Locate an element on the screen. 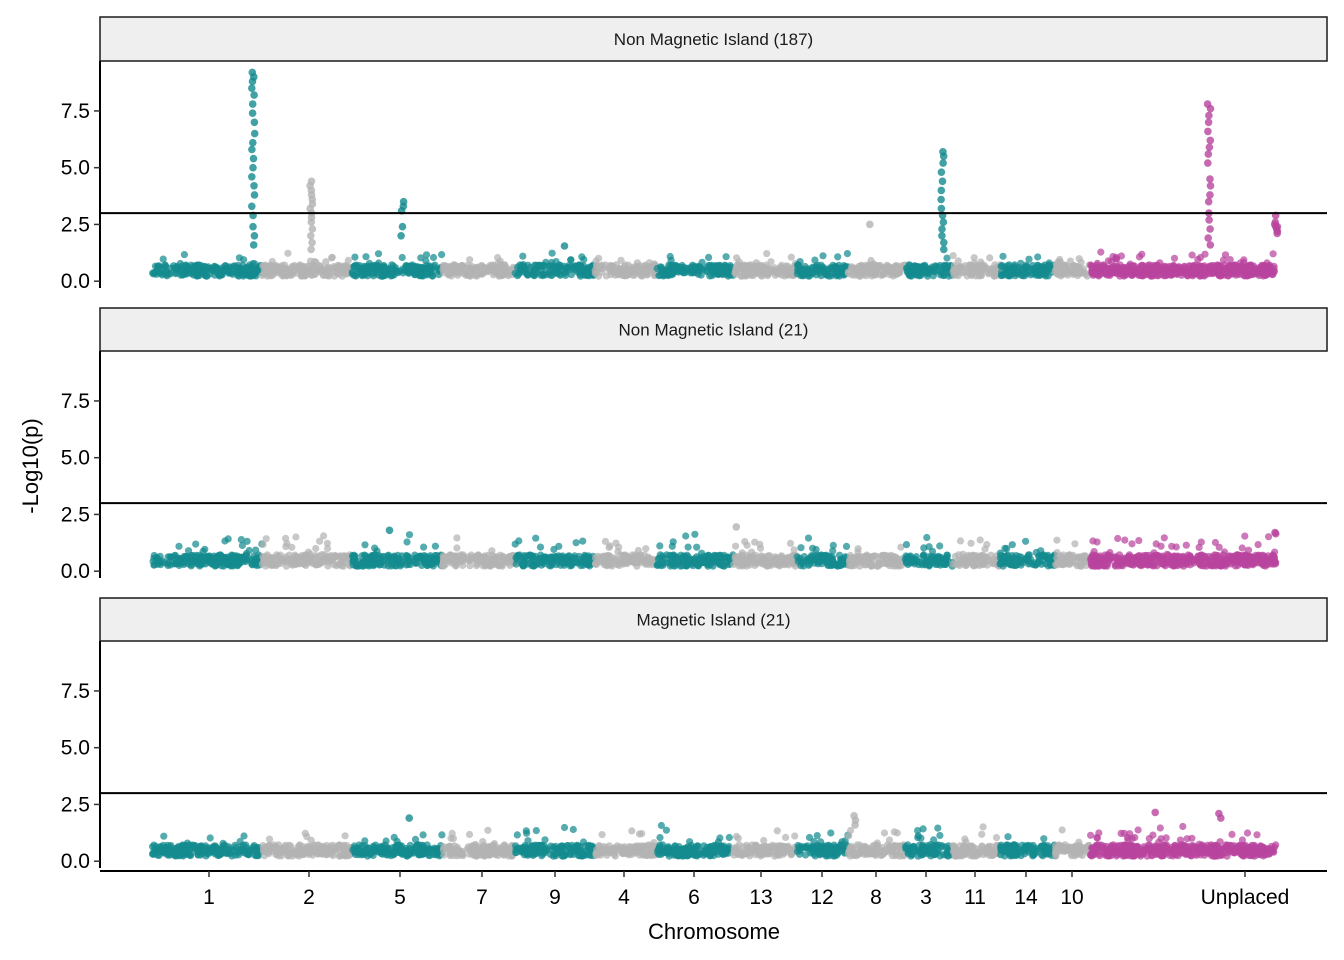 This screenshot has height=960, width=1344. facet-strip is located at coordinates (713, 39).